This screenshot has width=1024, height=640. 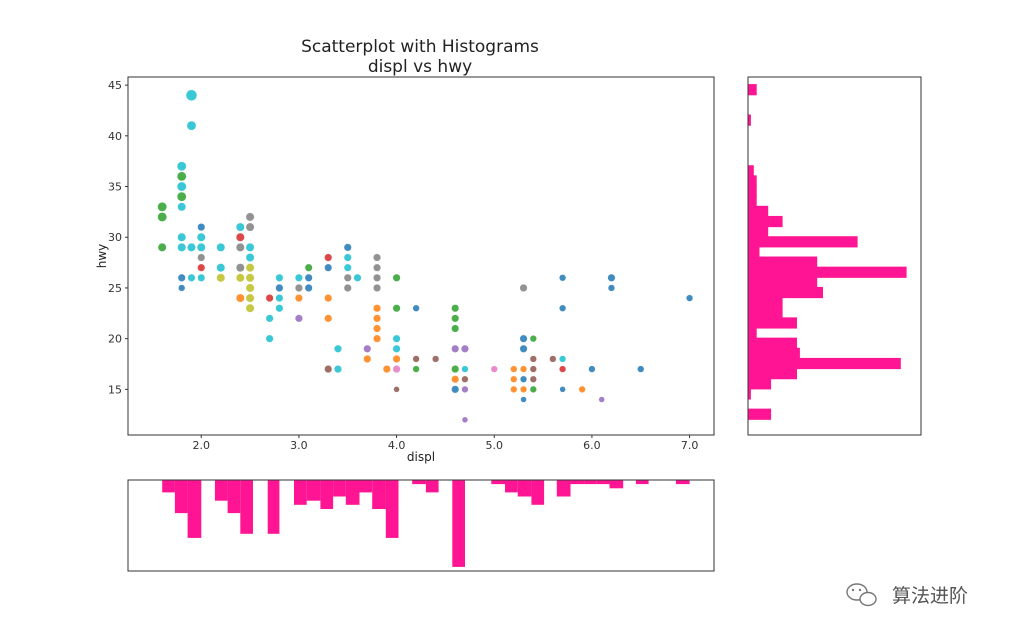 I want to click on x-tick-label: 3.0, so click(x=299, y=445).